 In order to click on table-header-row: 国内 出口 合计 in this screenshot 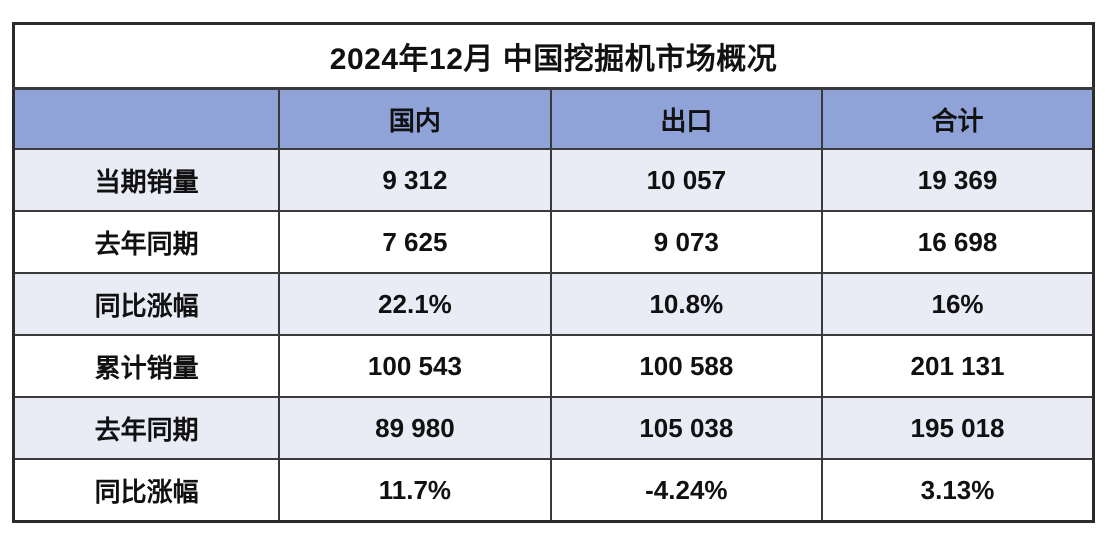, I will do `click(553, 118)`.